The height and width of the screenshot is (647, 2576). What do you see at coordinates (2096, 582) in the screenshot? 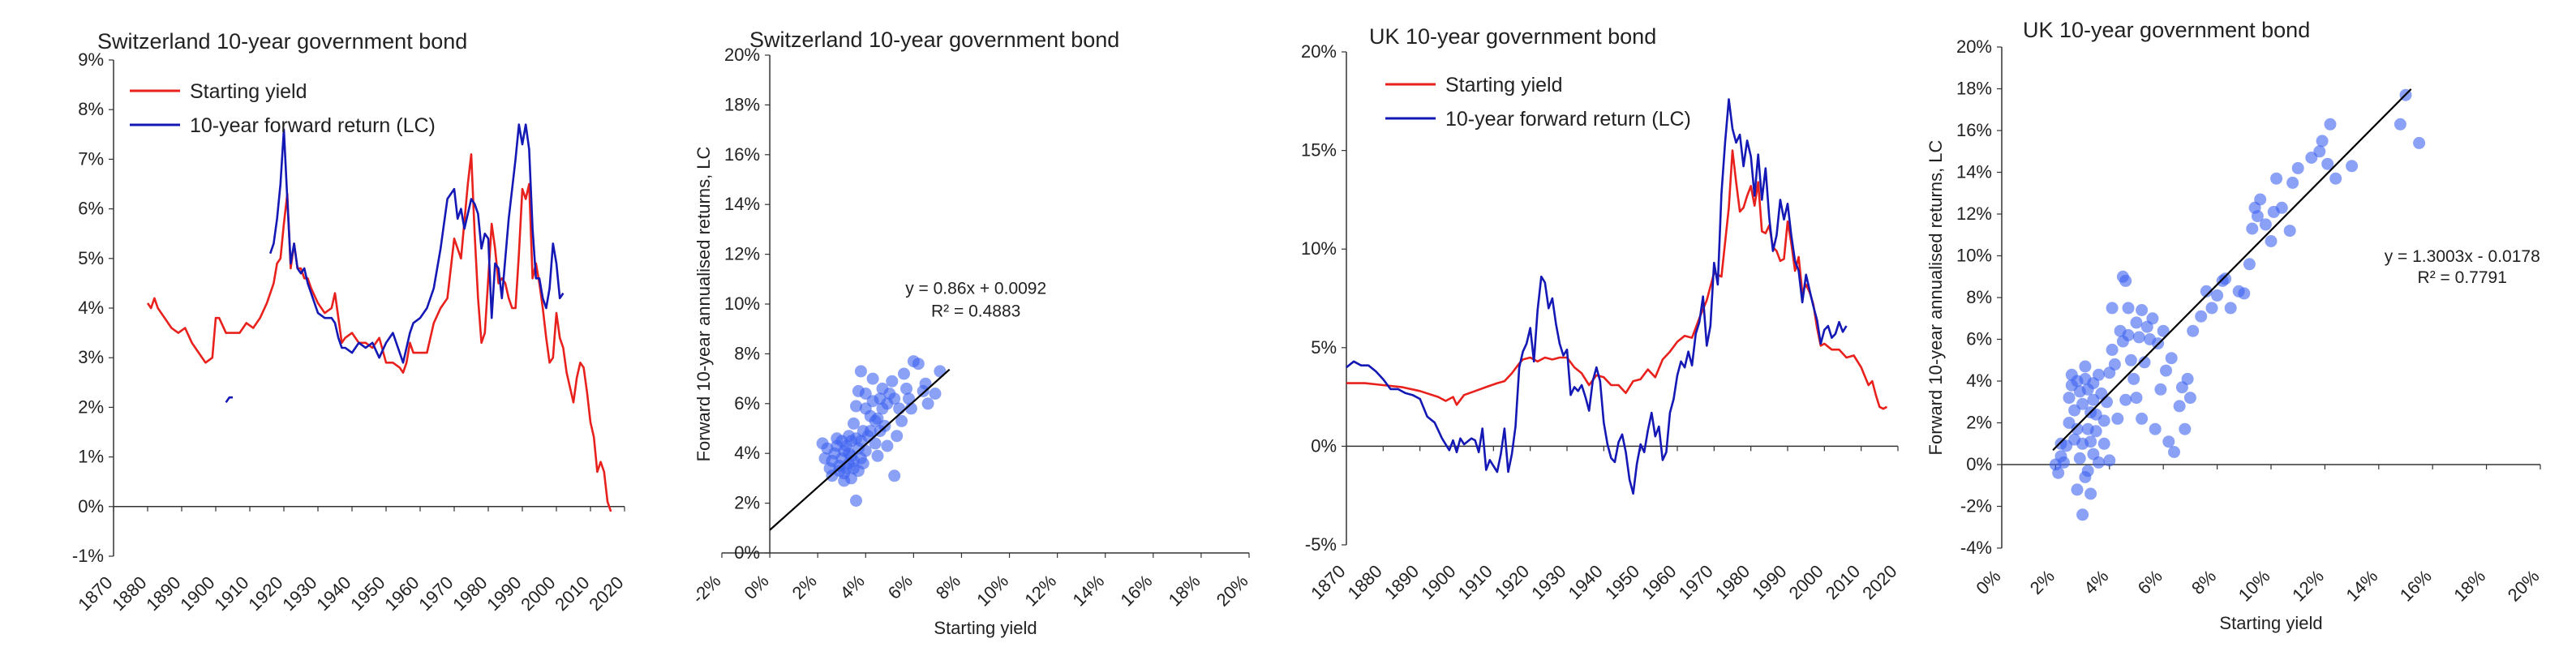
I see `x-tick-label: 4%` at bounding box center [2096, 582].